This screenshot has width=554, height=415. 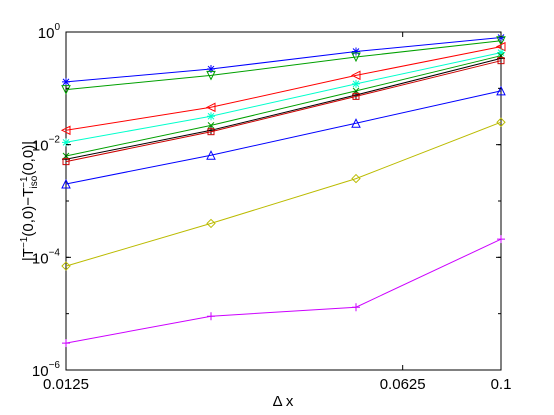 I want to click on x-tick-label: 0.0625, so click(x=403, y=384).